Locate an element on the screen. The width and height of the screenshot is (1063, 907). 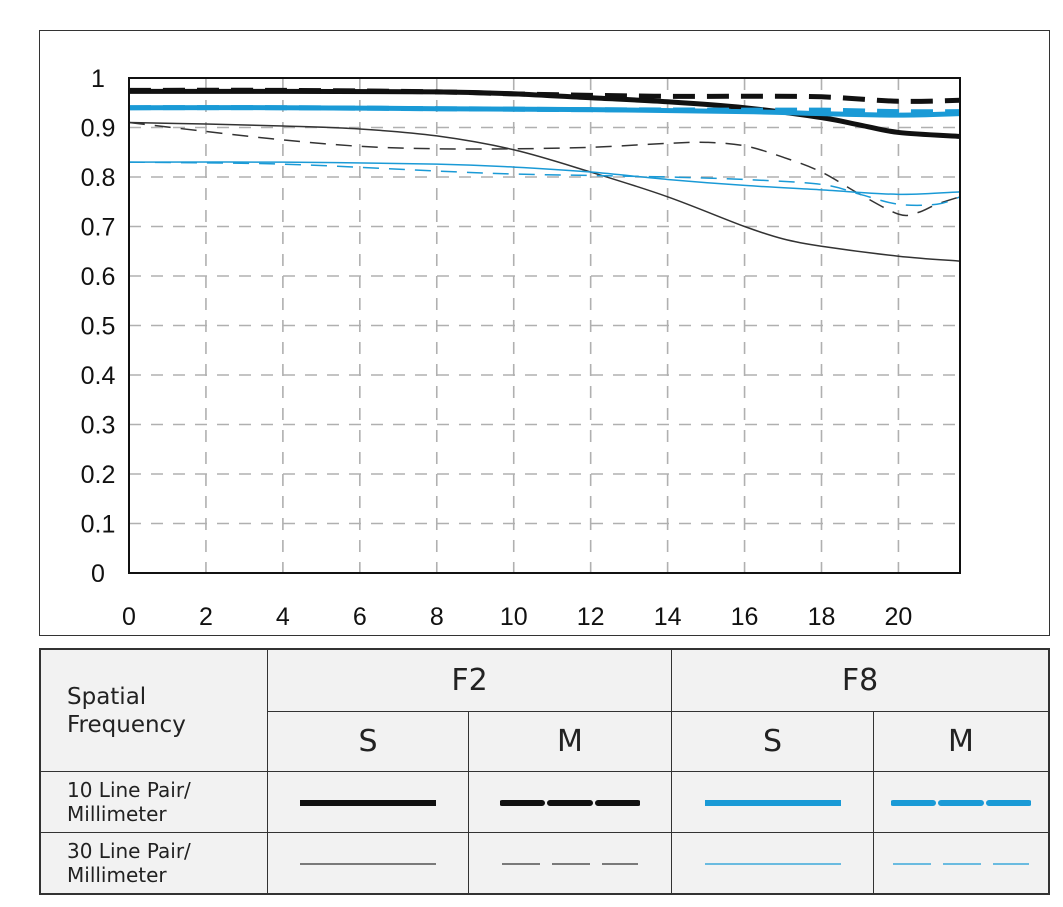
y-tick-label: 0.9 is located at coordinates (98, 129).